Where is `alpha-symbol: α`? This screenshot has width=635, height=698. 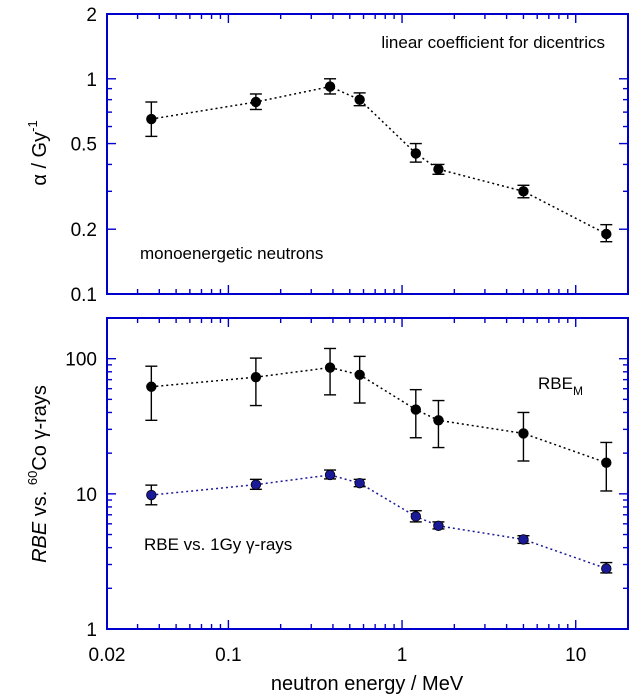
alpha-symbol: α is located at coordinates (40, 180).